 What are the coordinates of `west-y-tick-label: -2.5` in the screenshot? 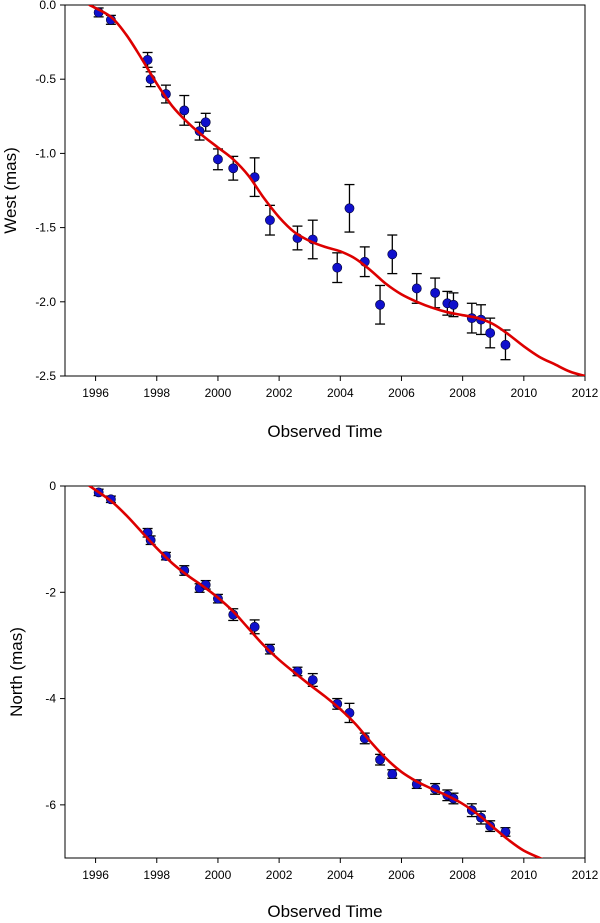 It's located at (45, 376).